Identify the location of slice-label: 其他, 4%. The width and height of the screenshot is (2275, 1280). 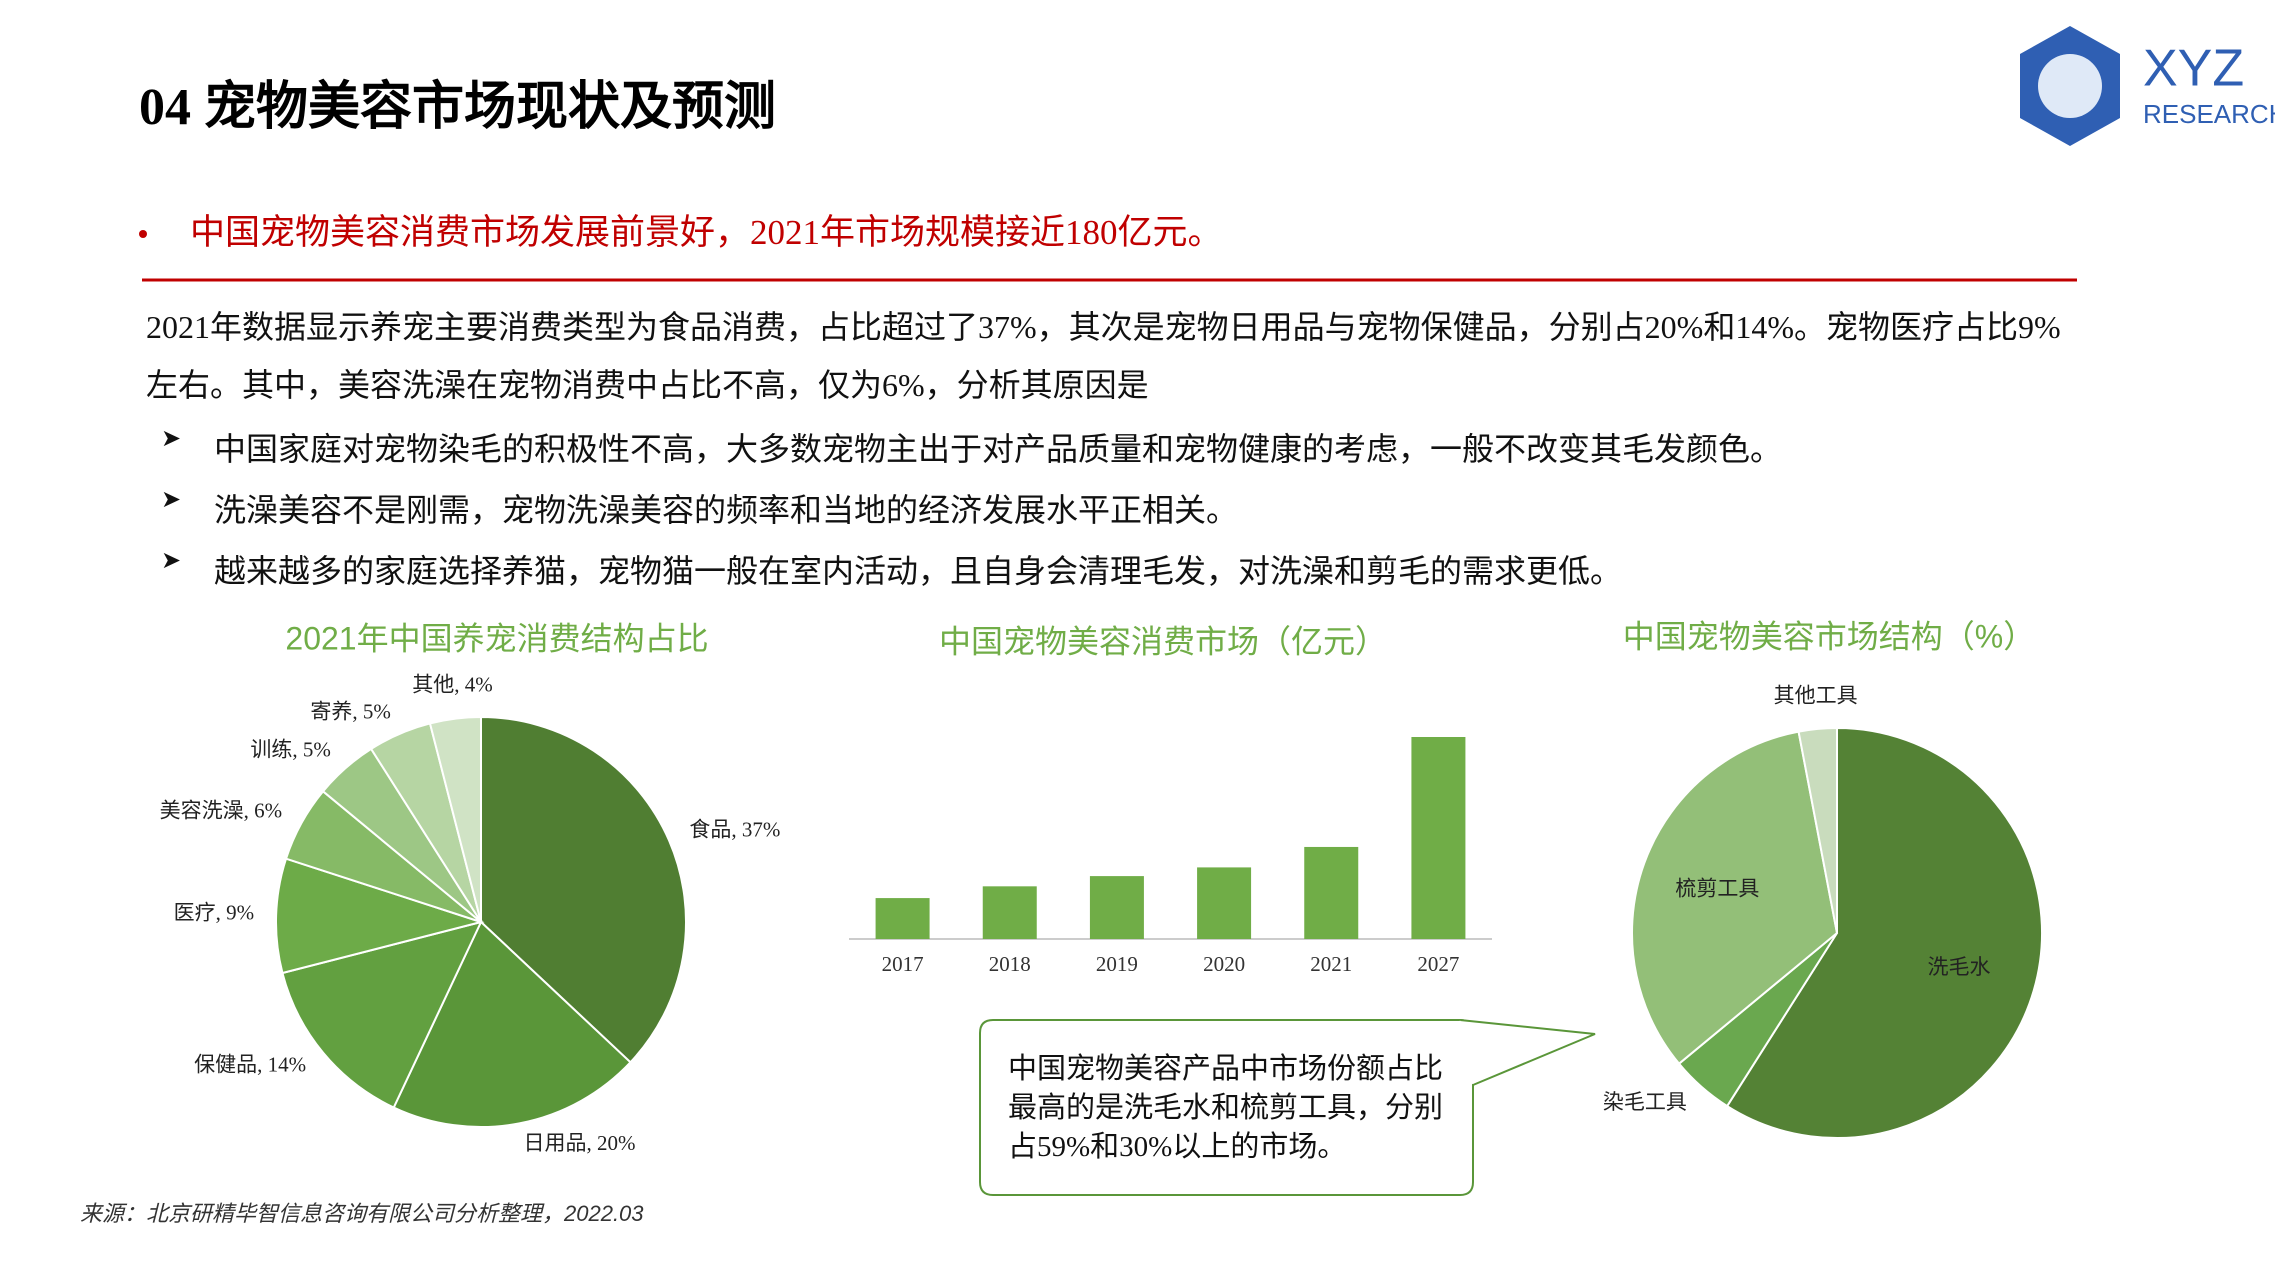
(452, 685).